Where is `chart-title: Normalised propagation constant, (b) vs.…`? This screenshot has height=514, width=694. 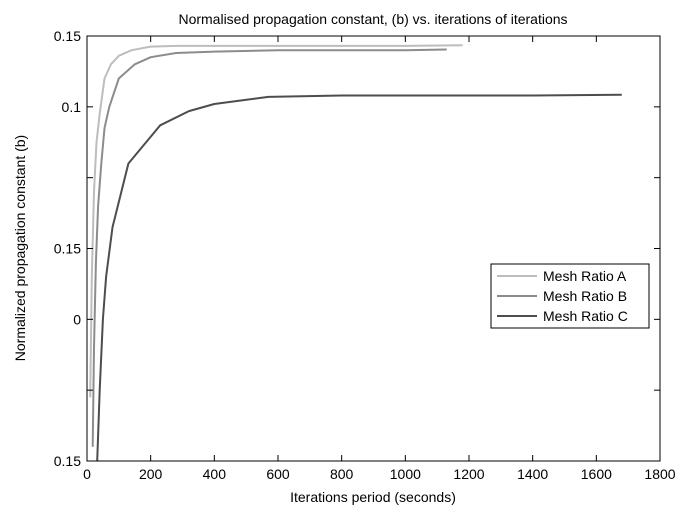 chart-title: Normalised propagation constant, (b) vs.… is located at coordinates (372, 19).